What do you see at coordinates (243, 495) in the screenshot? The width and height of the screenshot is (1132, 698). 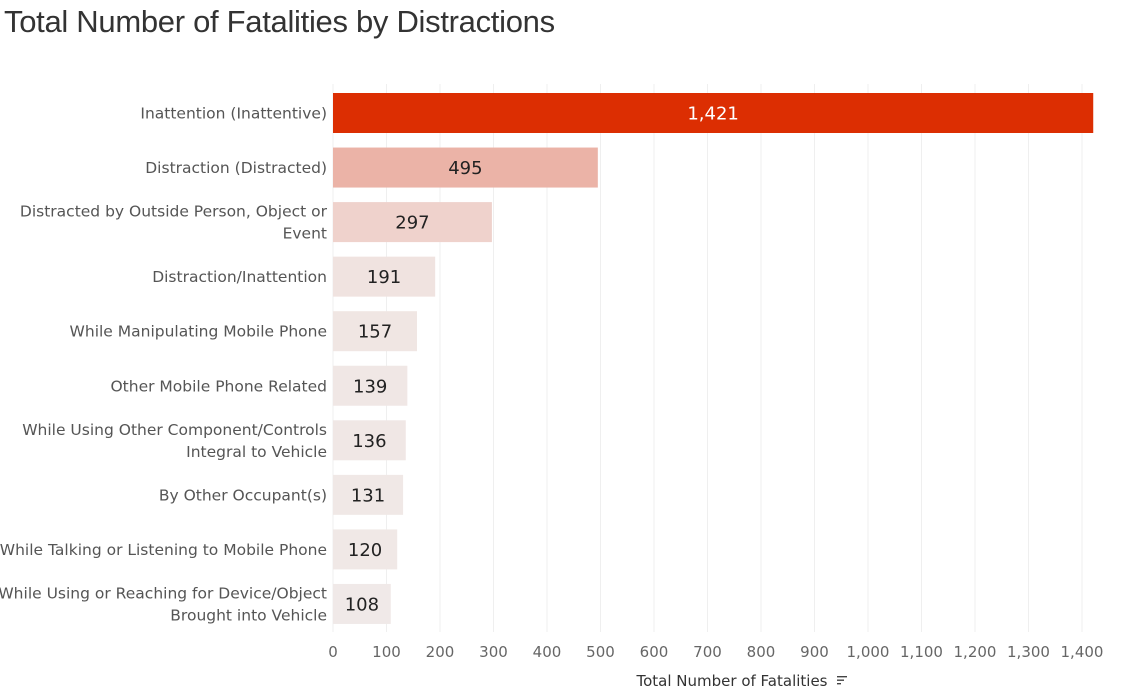 I see `category-label: By Other Occupant(s)` at bounding box center [243, 495].